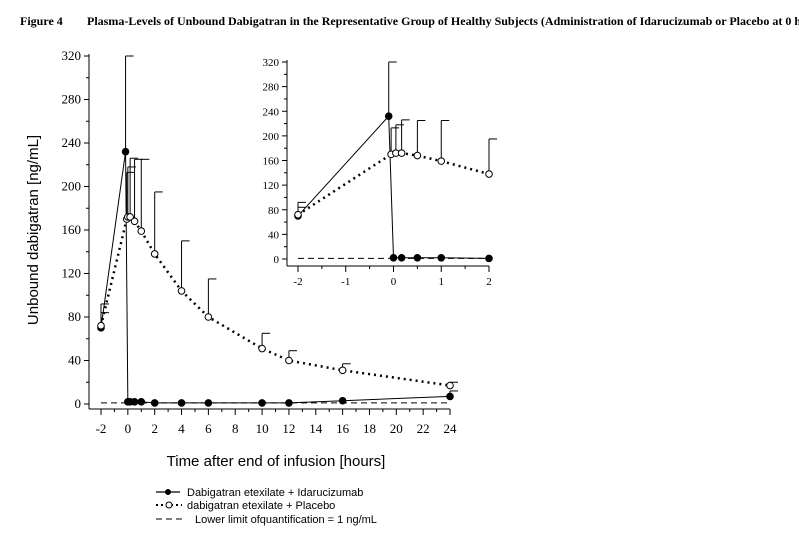  I want to click on x-tick-label: 1, so click(442, 282).